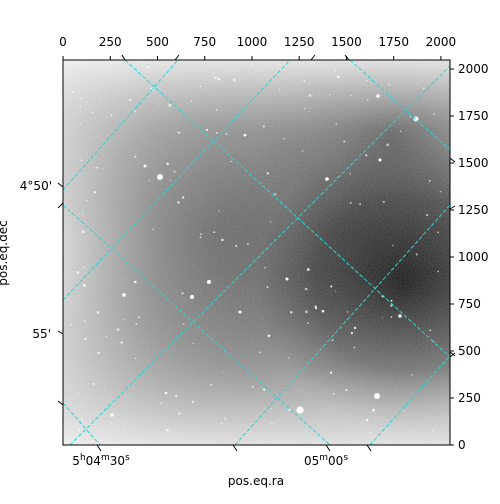  What do you see at coordinates (252, 42) in the screenshot?
I see `top-tick-label: 1000` at bounding box center [252, 42].